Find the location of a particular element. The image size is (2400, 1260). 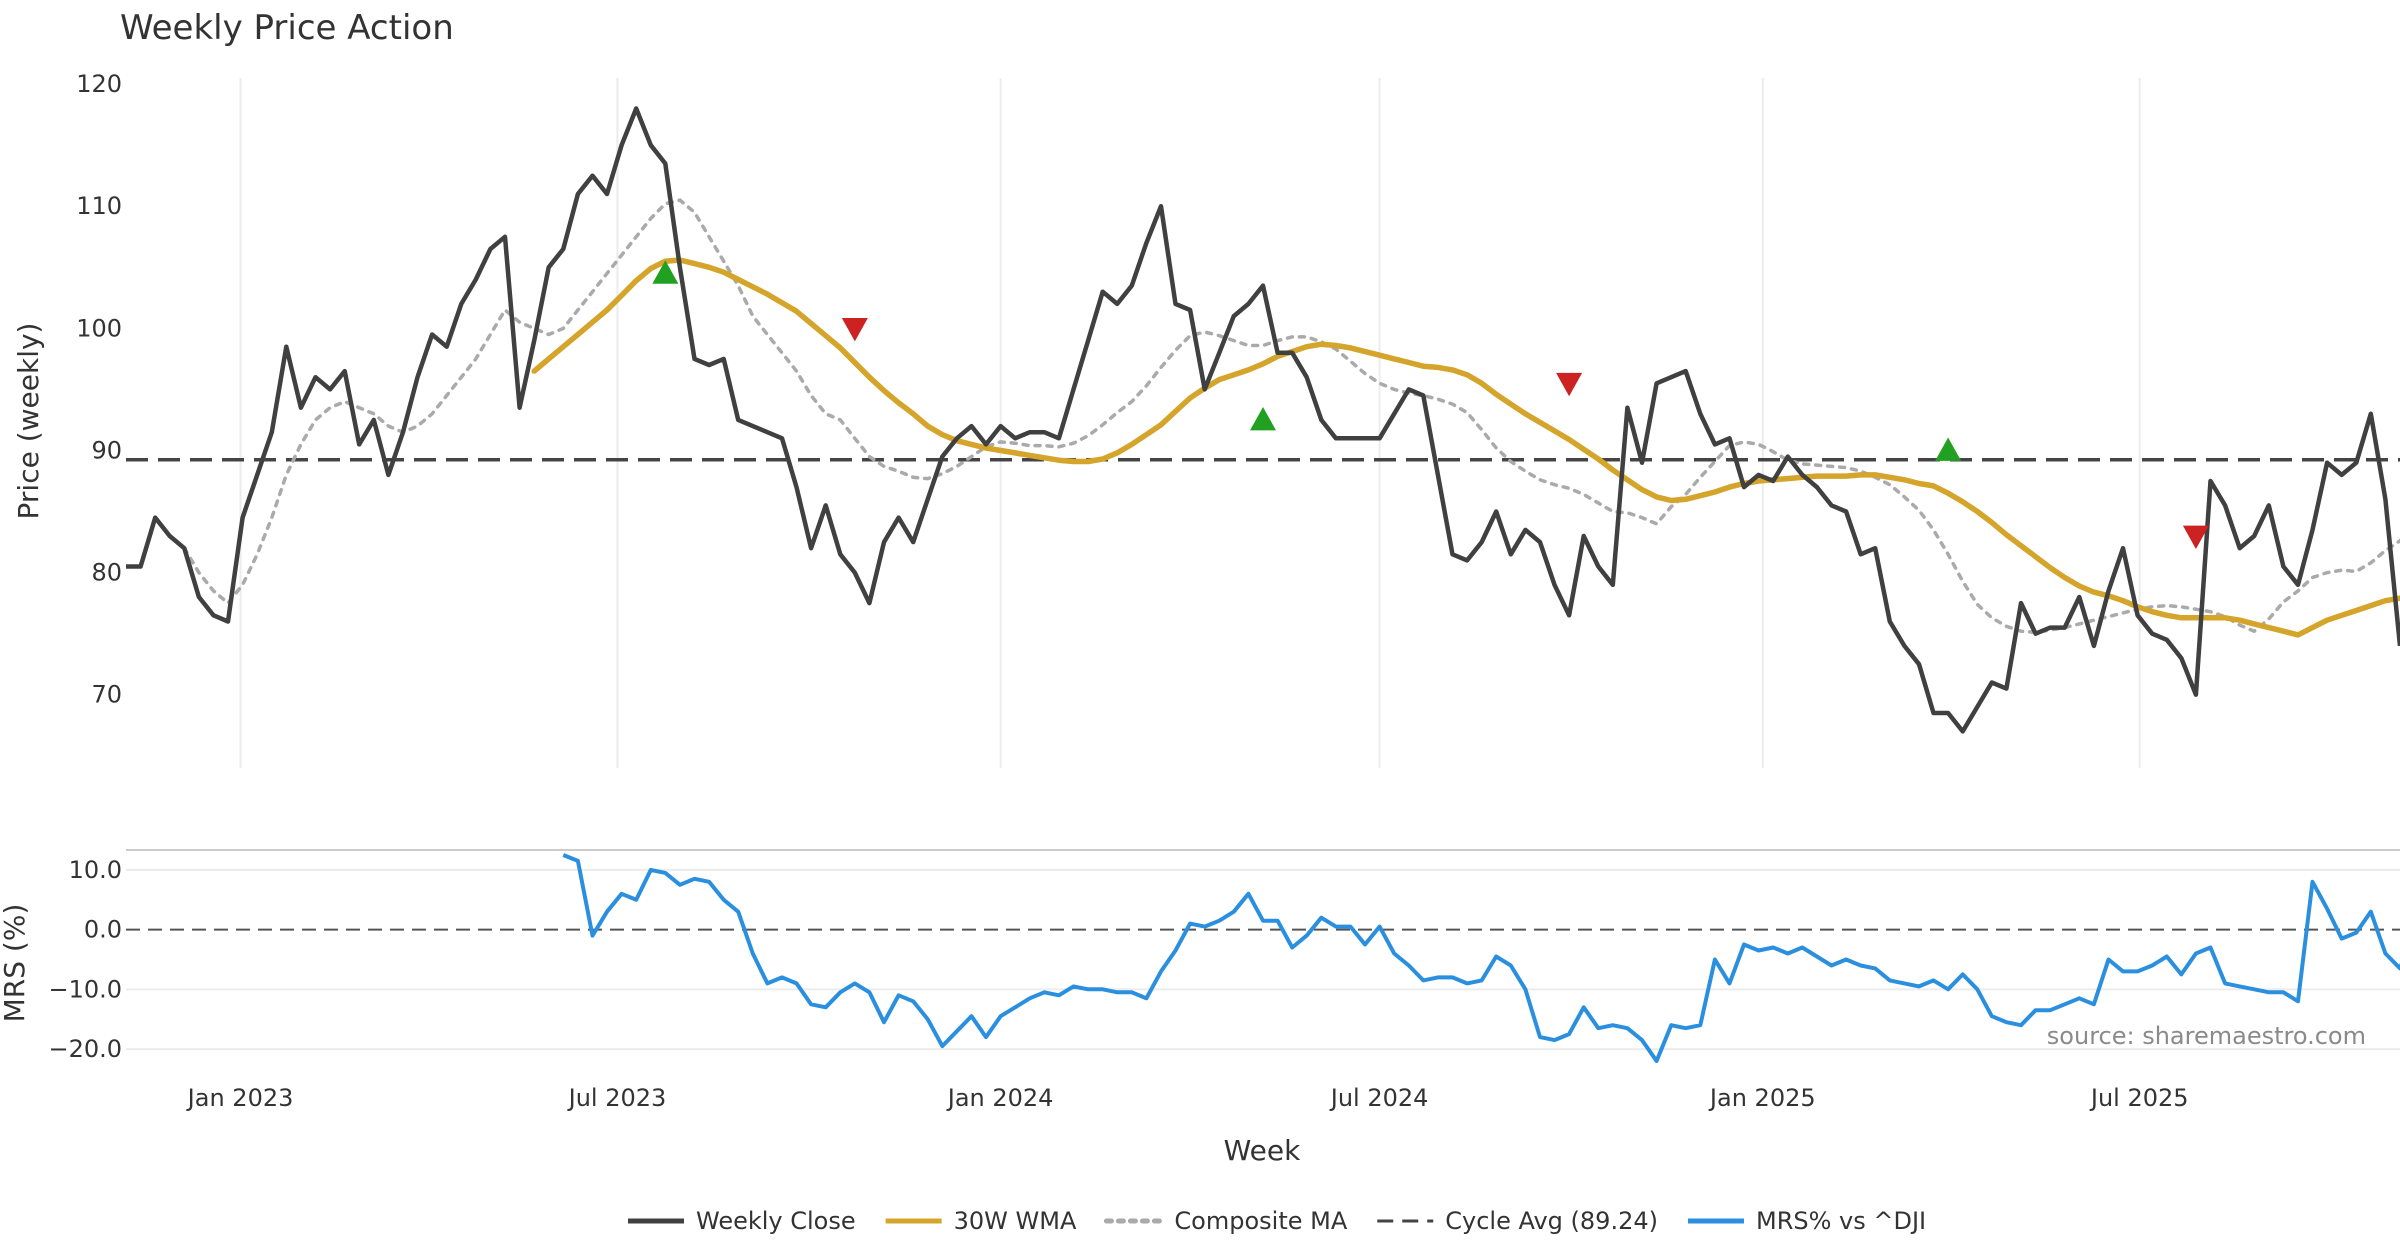

mrs-y-tick-label: 0.0 is located at coordinates (103, 930).